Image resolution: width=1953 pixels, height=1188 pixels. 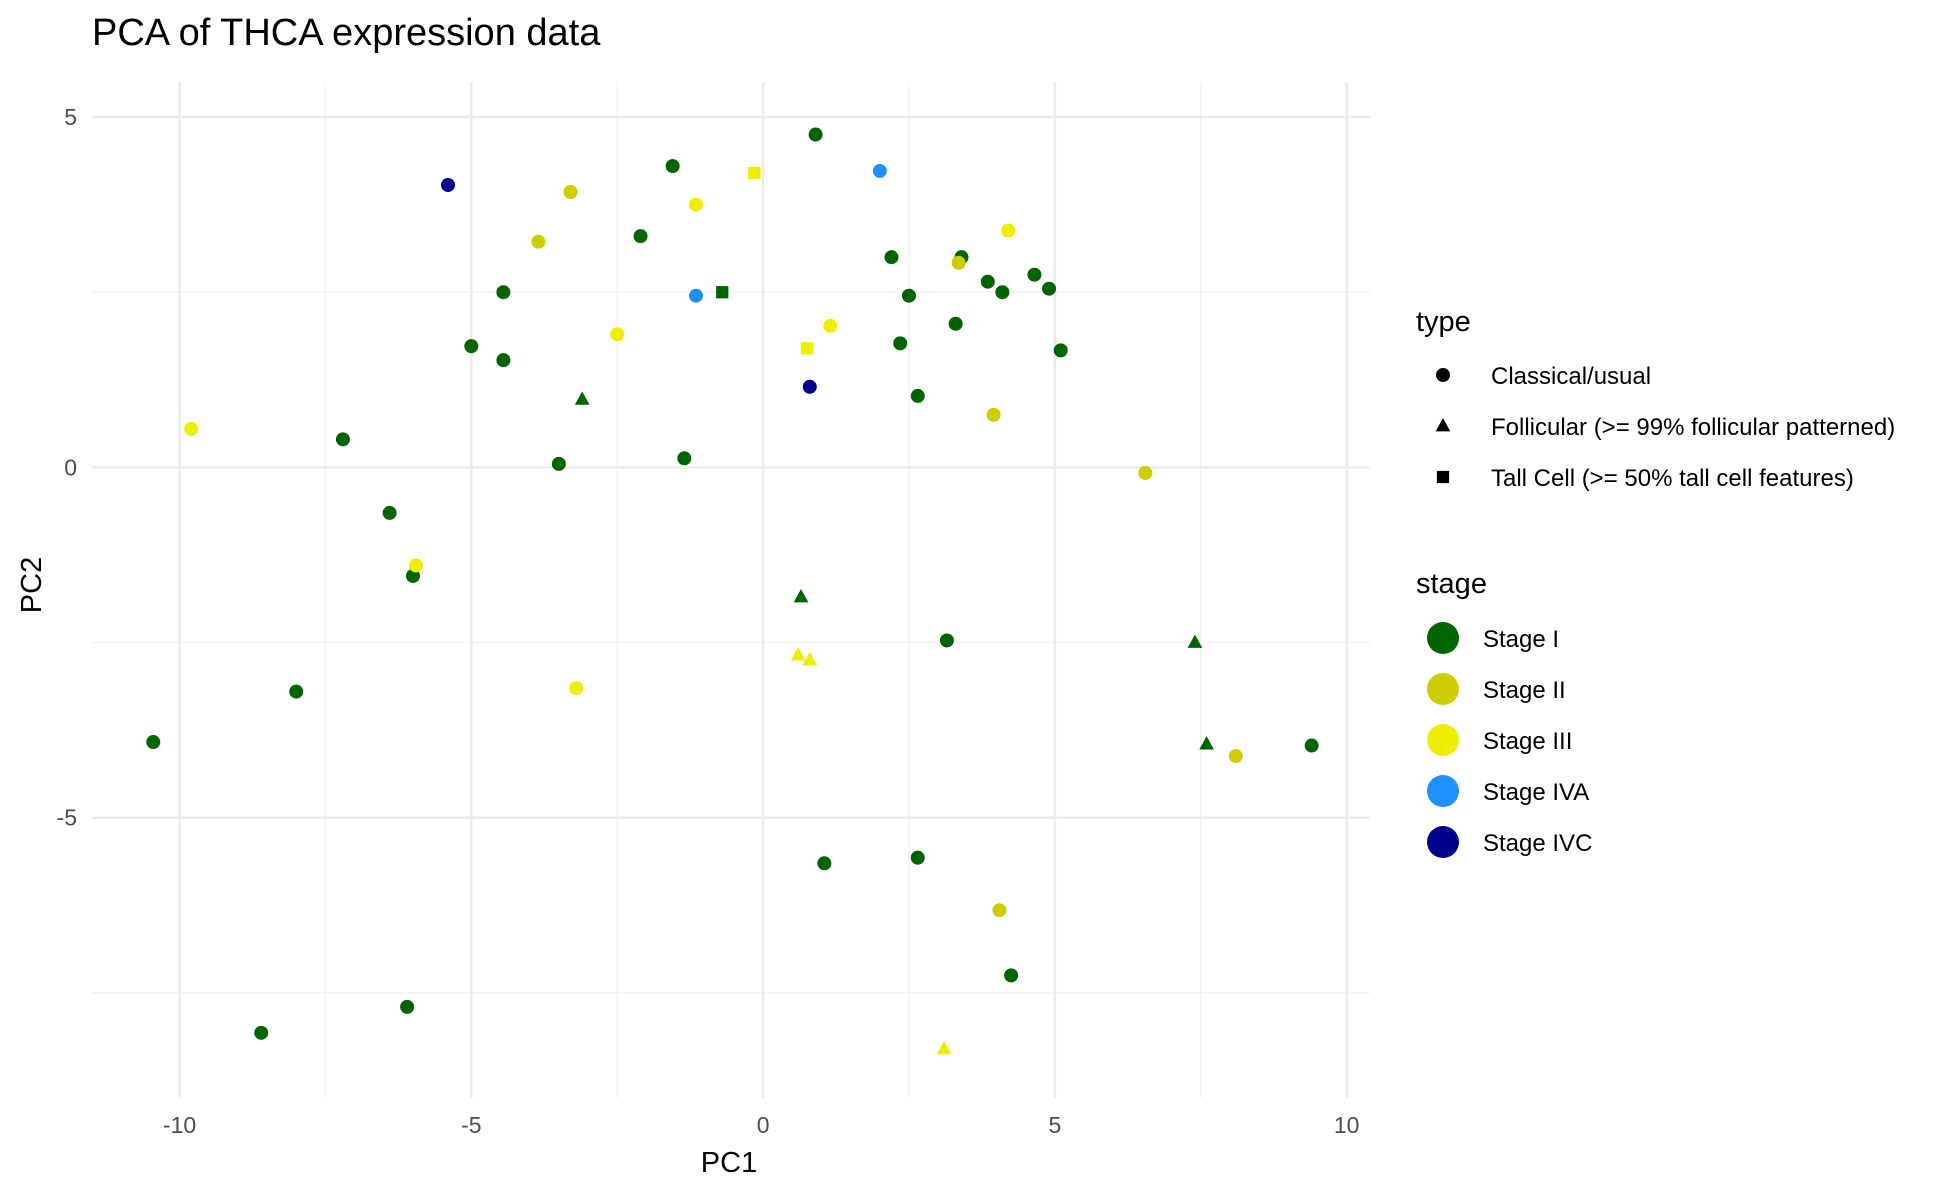 I want to click on x-tick-label: 5, so click(x=1054, y=1125).